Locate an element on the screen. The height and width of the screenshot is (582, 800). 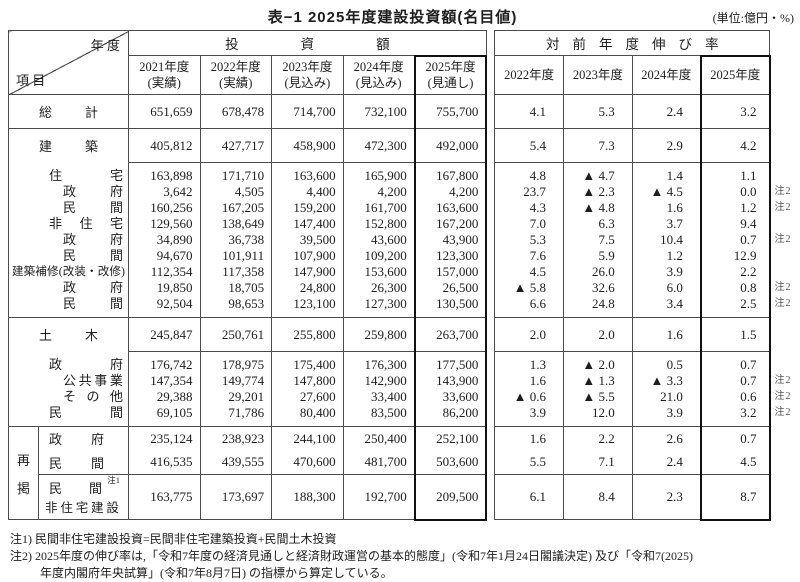
amount-cell: 177,500 is located at coordinates (450, 362).